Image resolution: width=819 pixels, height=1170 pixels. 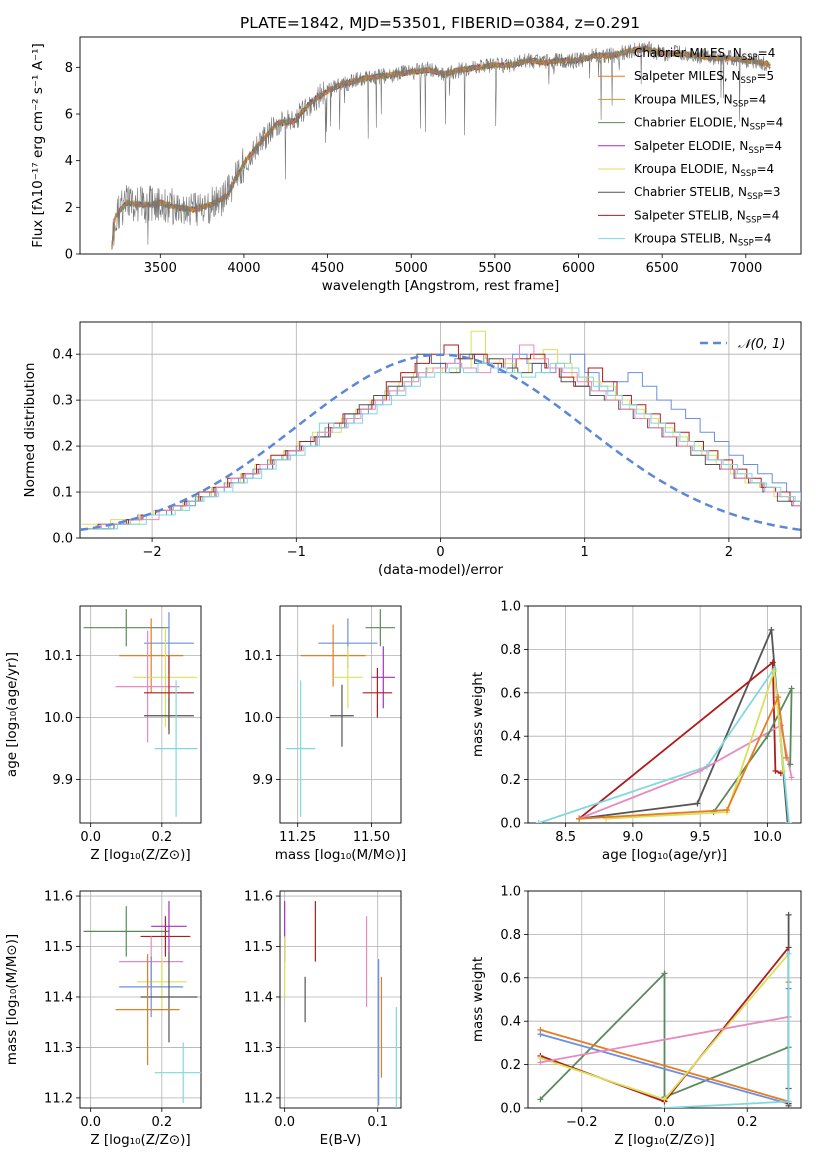 I want to click on y-axis-label: mass weight, so click(x=478, y=999).